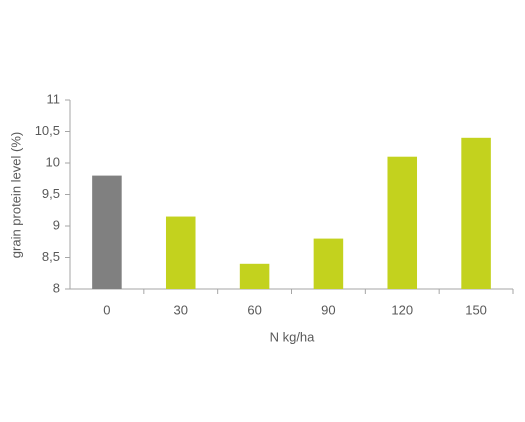  I want to click on y-tick-label: 9,5, so click(51, 193).